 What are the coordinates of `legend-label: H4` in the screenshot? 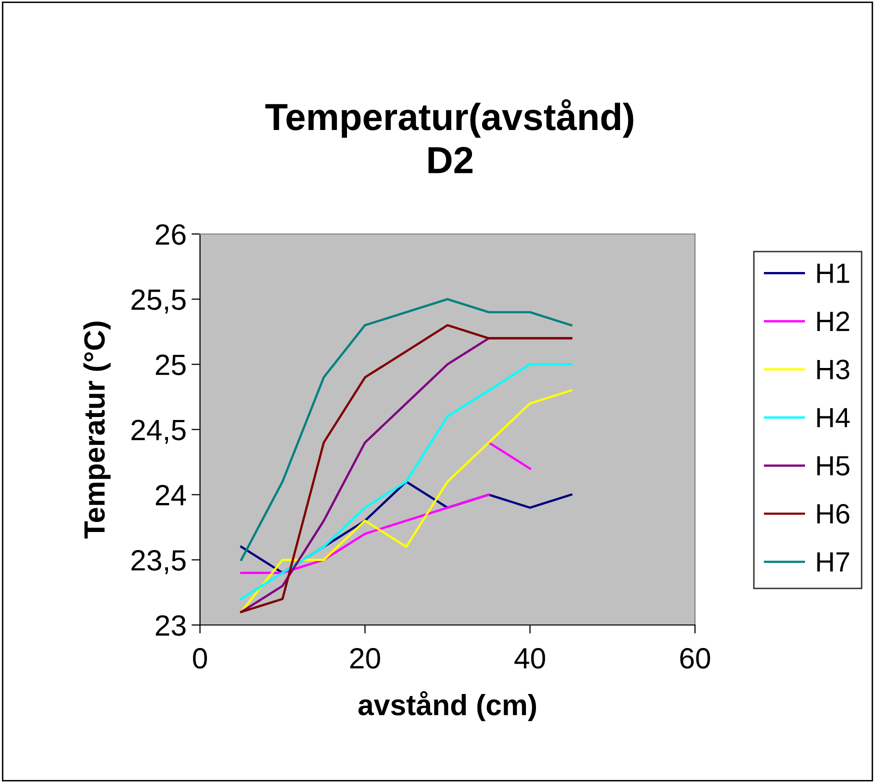 It's located at (833, 418).